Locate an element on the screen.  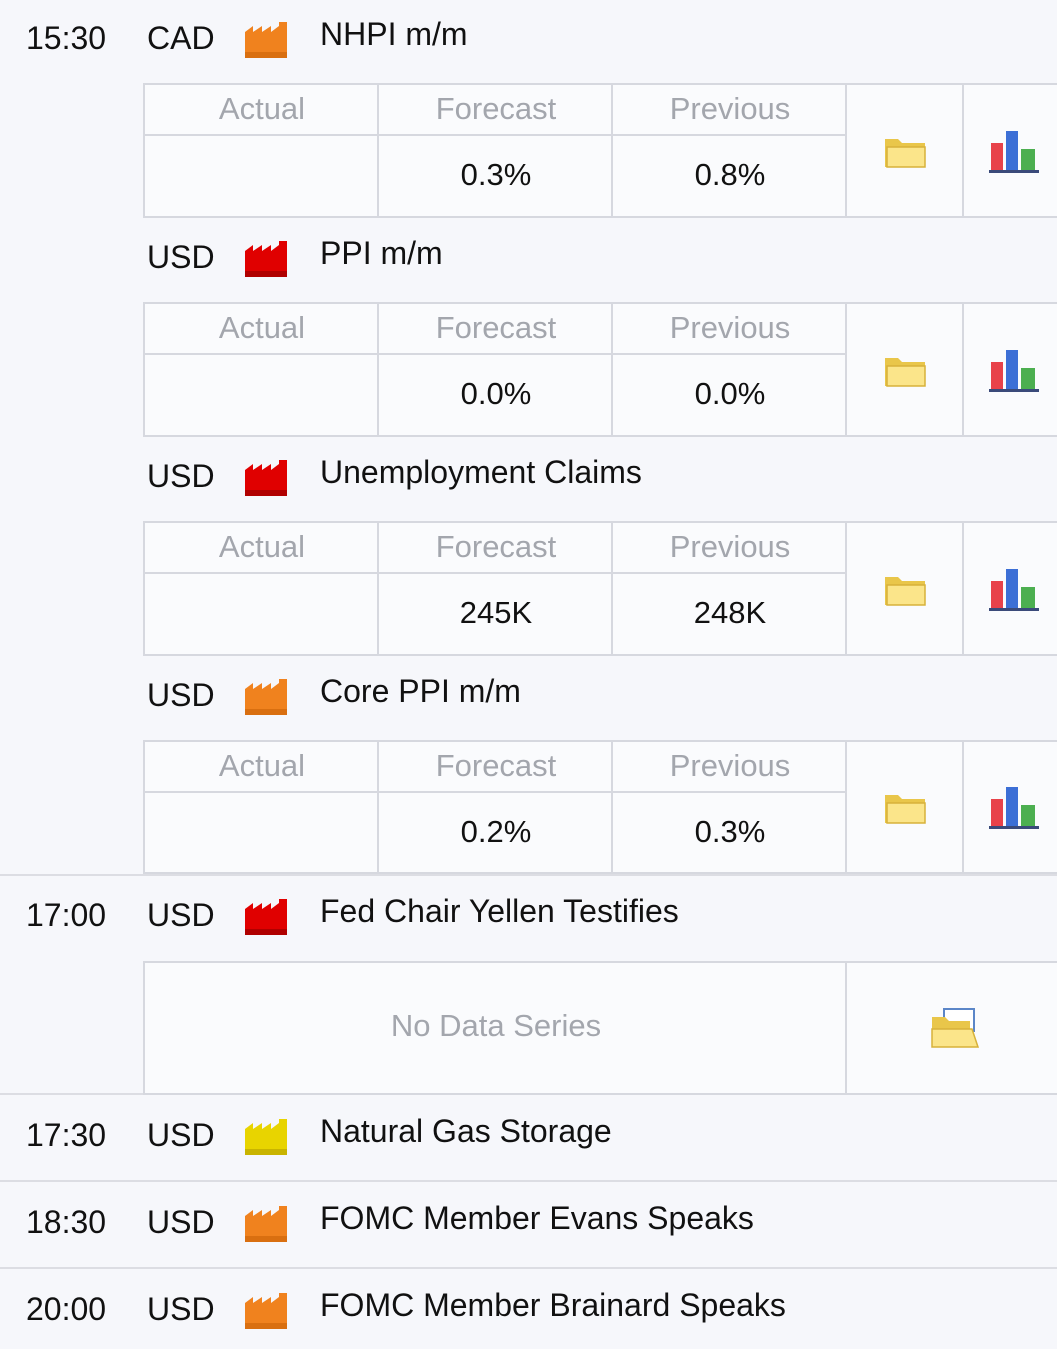
event-title: FOMC Member Brainard Speaks is located at coordinates (553, 1305).